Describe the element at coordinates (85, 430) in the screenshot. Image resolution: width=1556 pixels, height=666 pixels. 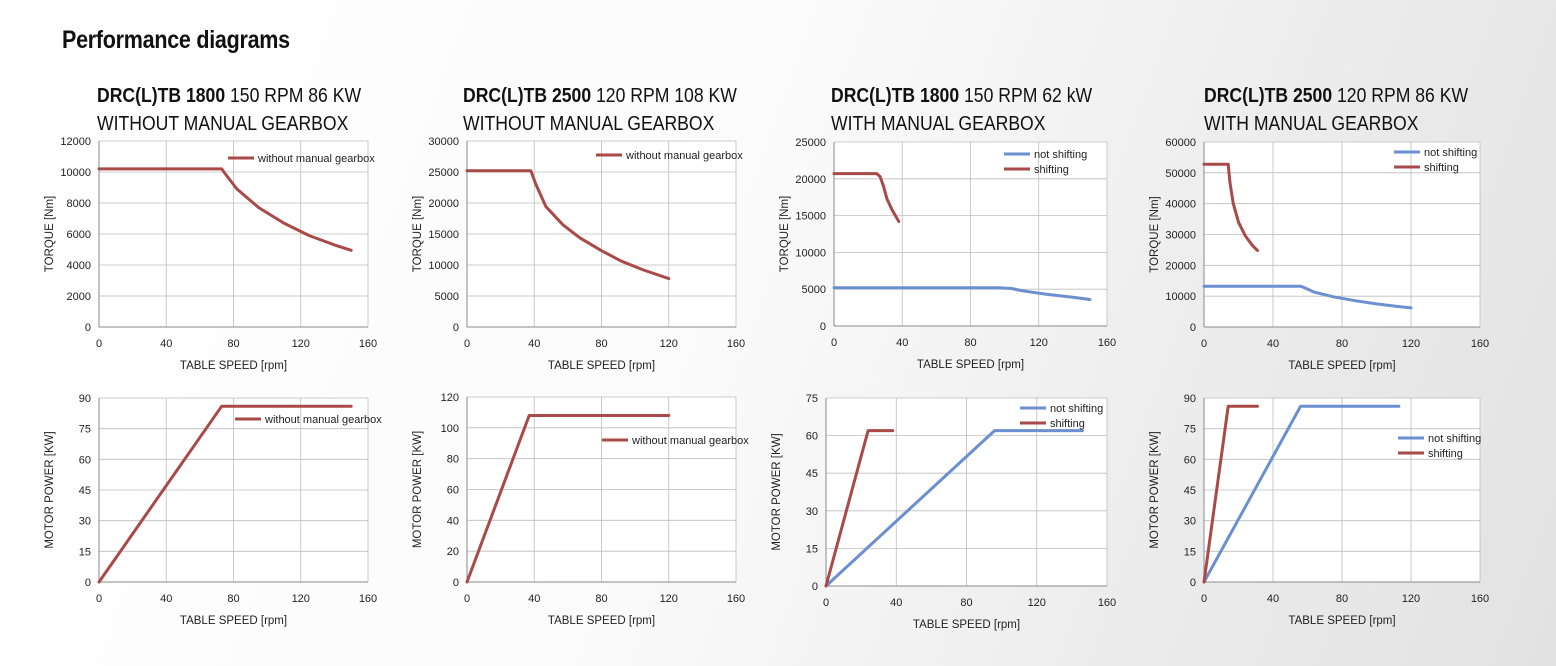
I see `y-tick-label: 75` at that location.